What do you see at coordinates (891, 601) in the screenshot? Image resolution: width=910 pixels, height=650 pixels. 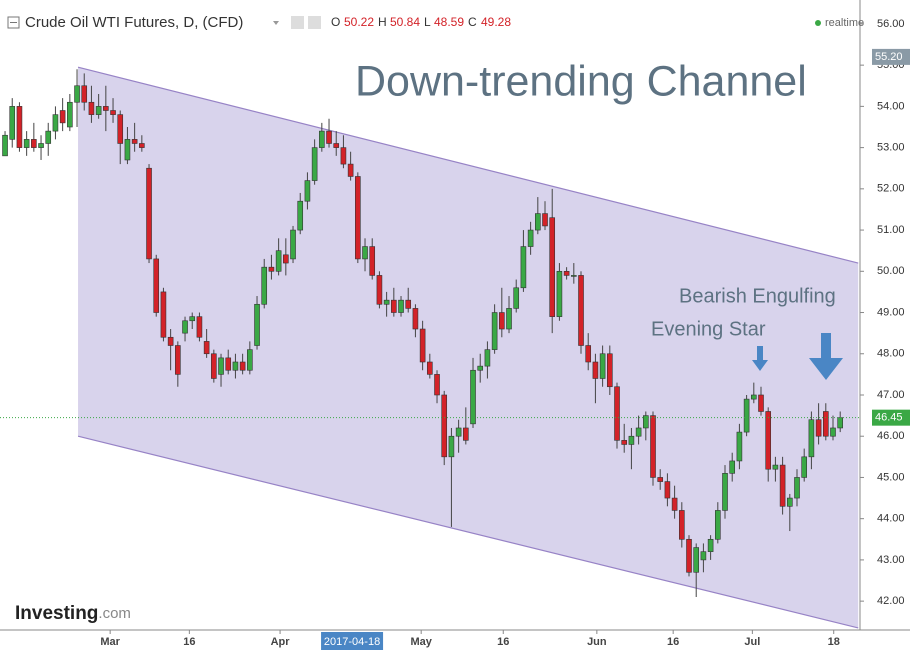 I see `y-tick-label: 42.00` at bounding box center [891, 601].